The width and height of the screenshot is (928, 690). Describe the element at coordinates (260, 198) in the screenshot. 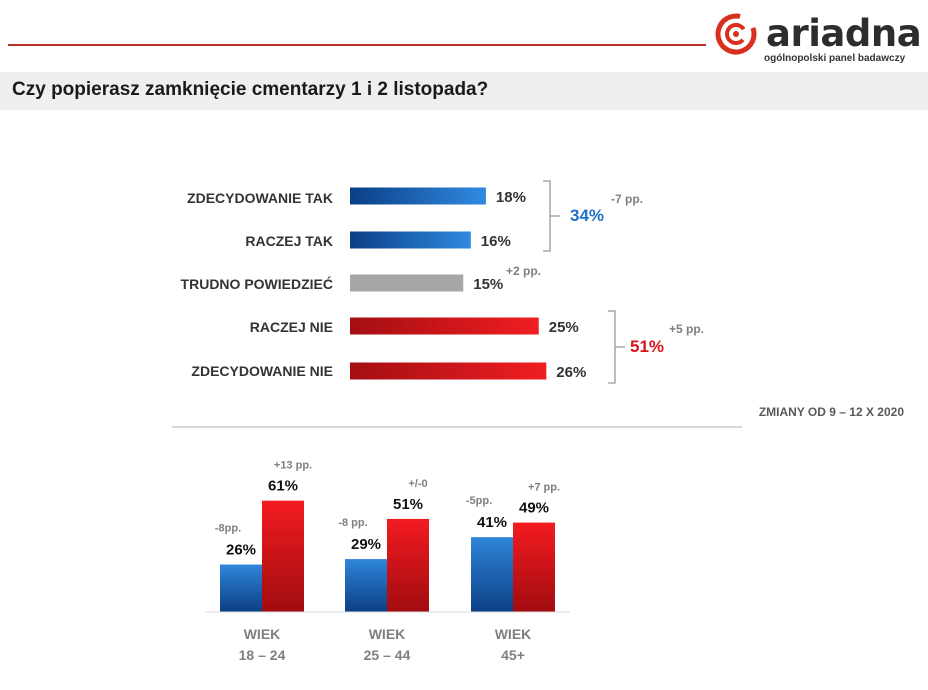

I see `hbar-category-label: ZDECYDOWANIE TAK` at that location.